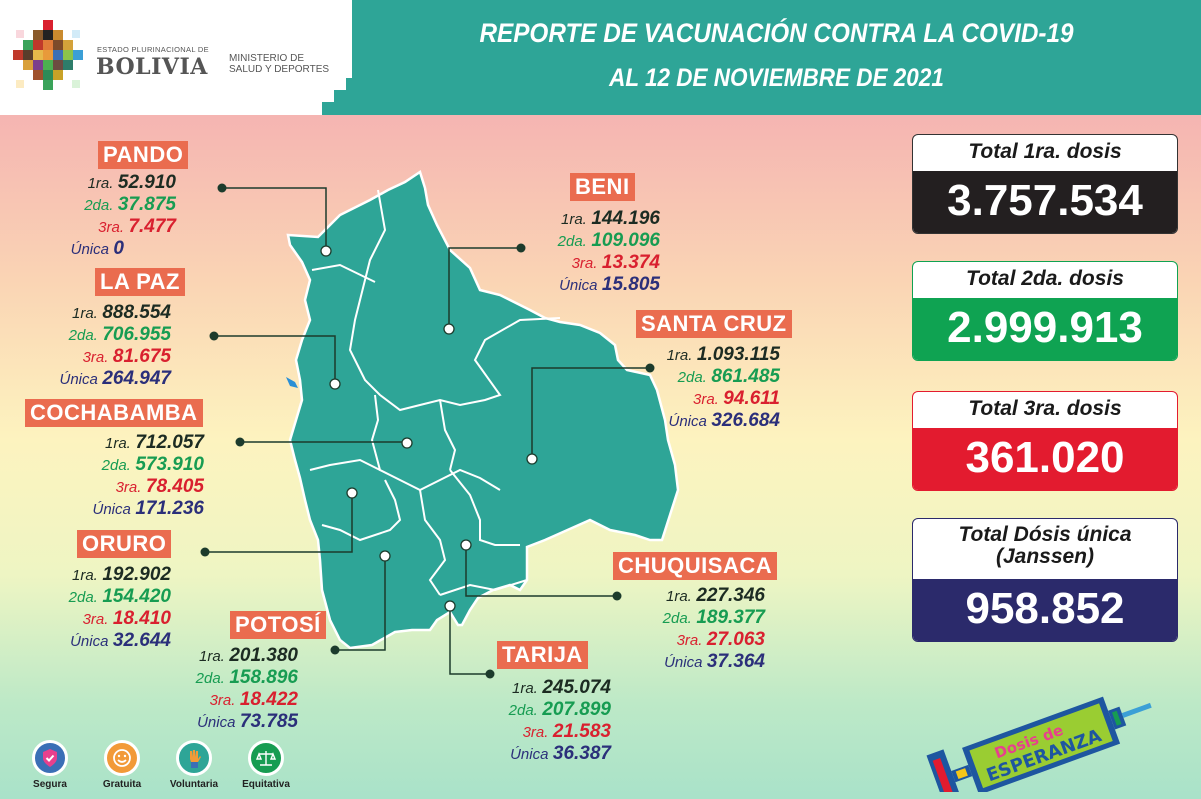  I want to click on lake-titicaca, so click(292, 382).